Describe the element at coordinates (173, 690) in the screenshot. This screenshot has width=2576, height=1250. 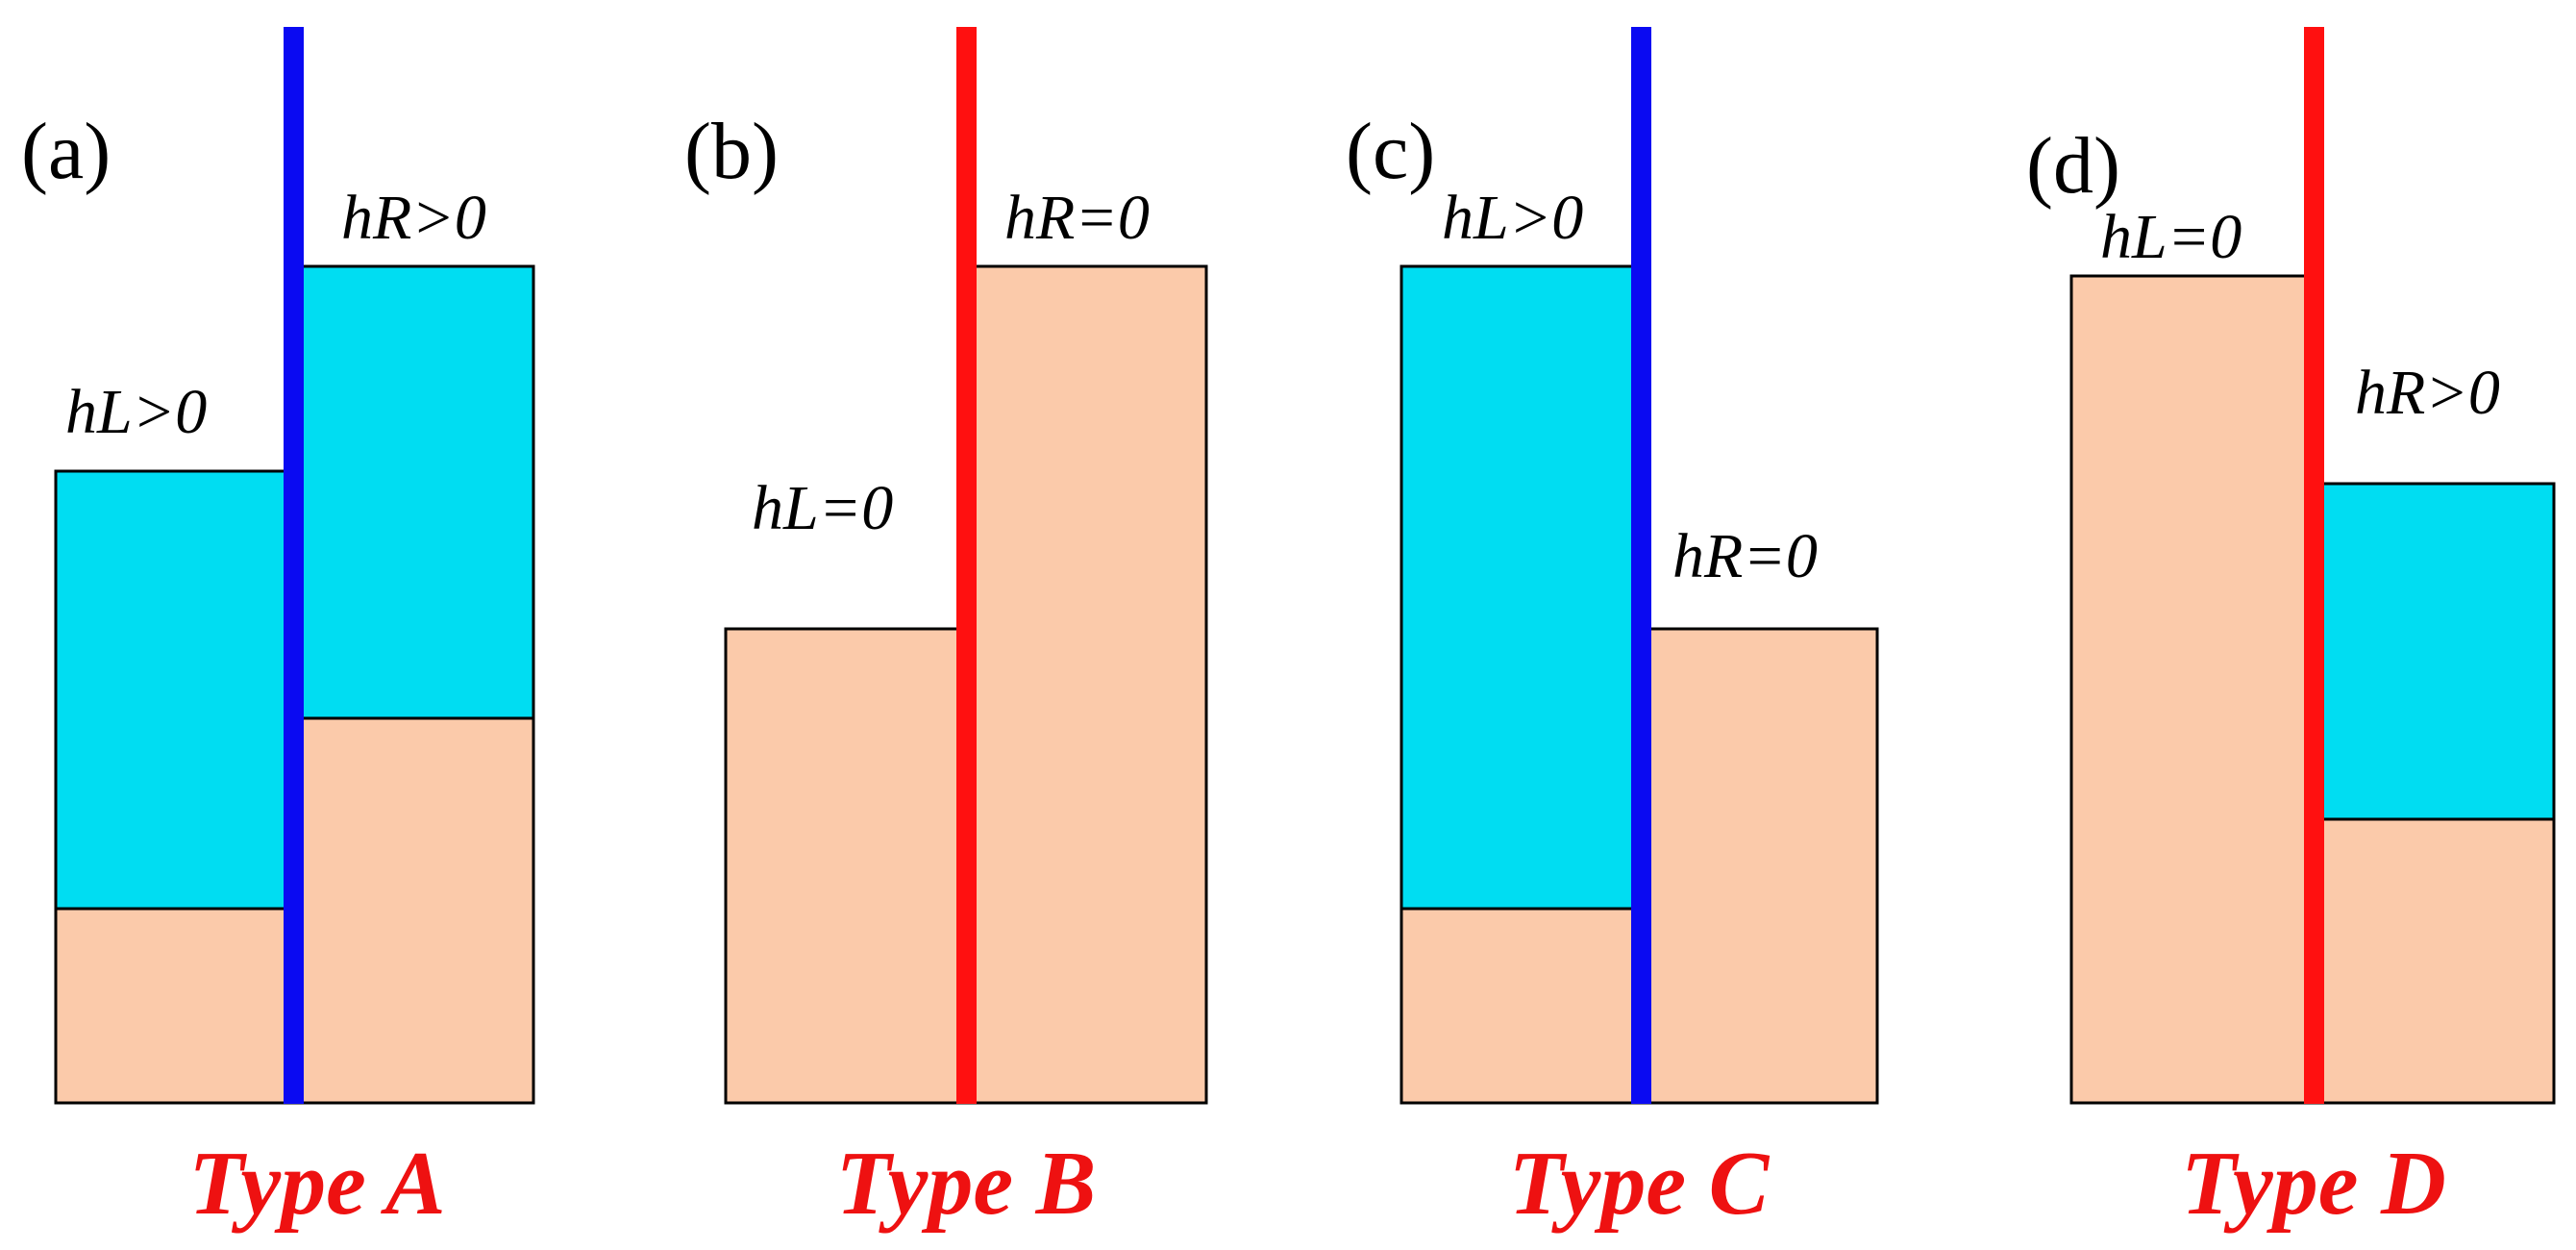
I see `panel-a-left-water` at that location.